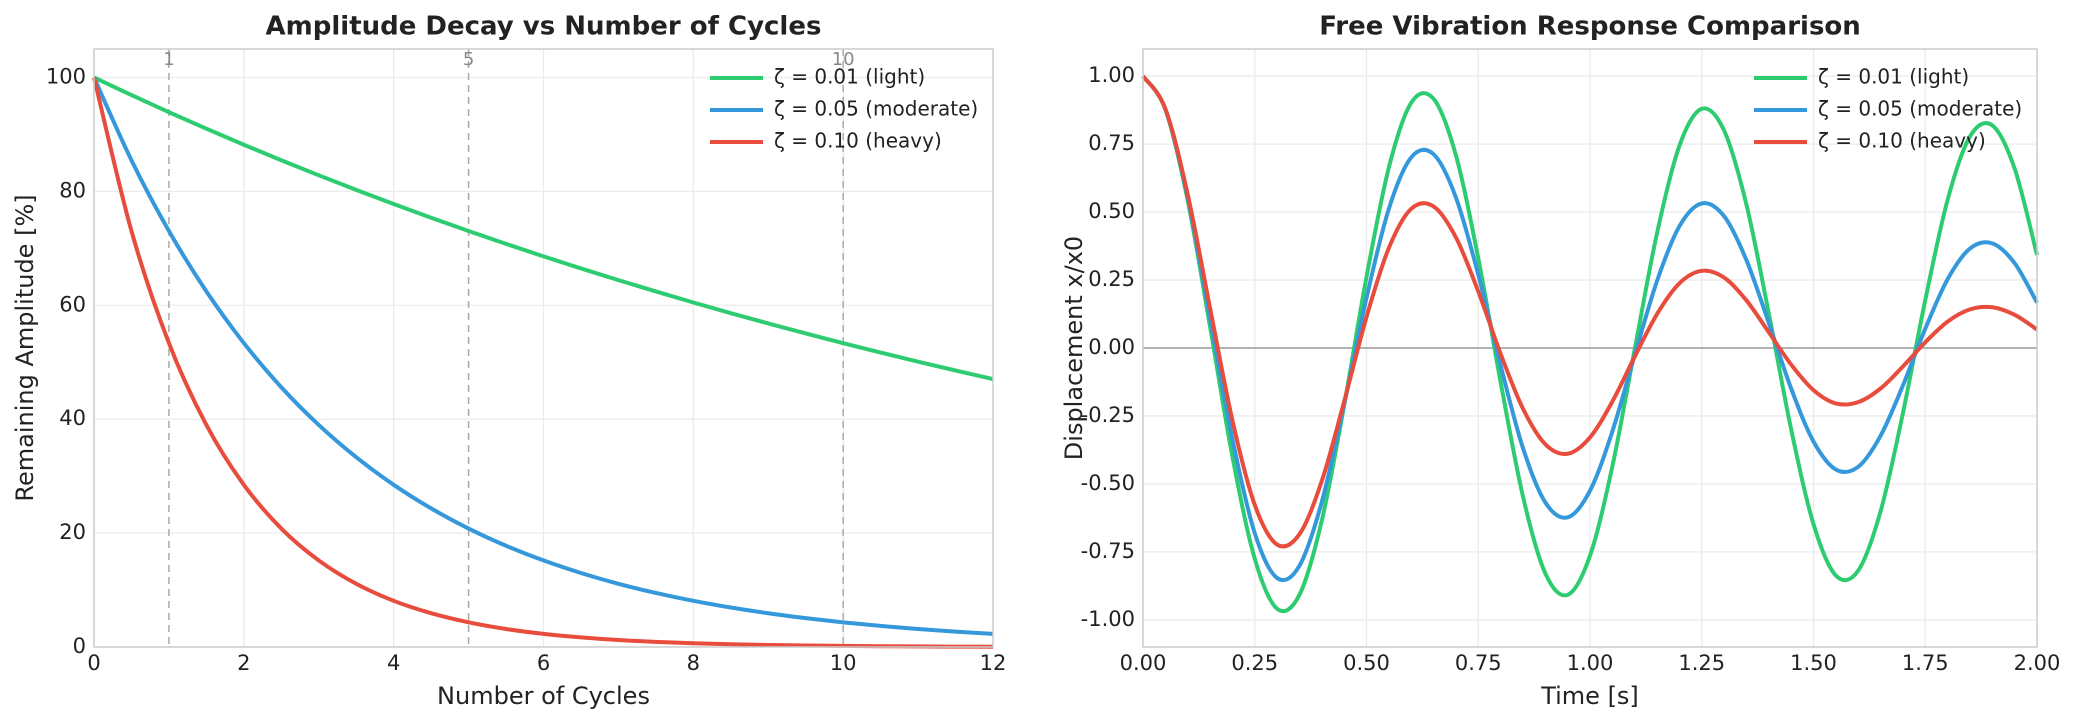 This screenshot has height=724, width=2073. What do you see at coordinates (1108, 619) in the screenshot?
I see `y-tick-label: -1.00` at bounding box center [1108, 619].